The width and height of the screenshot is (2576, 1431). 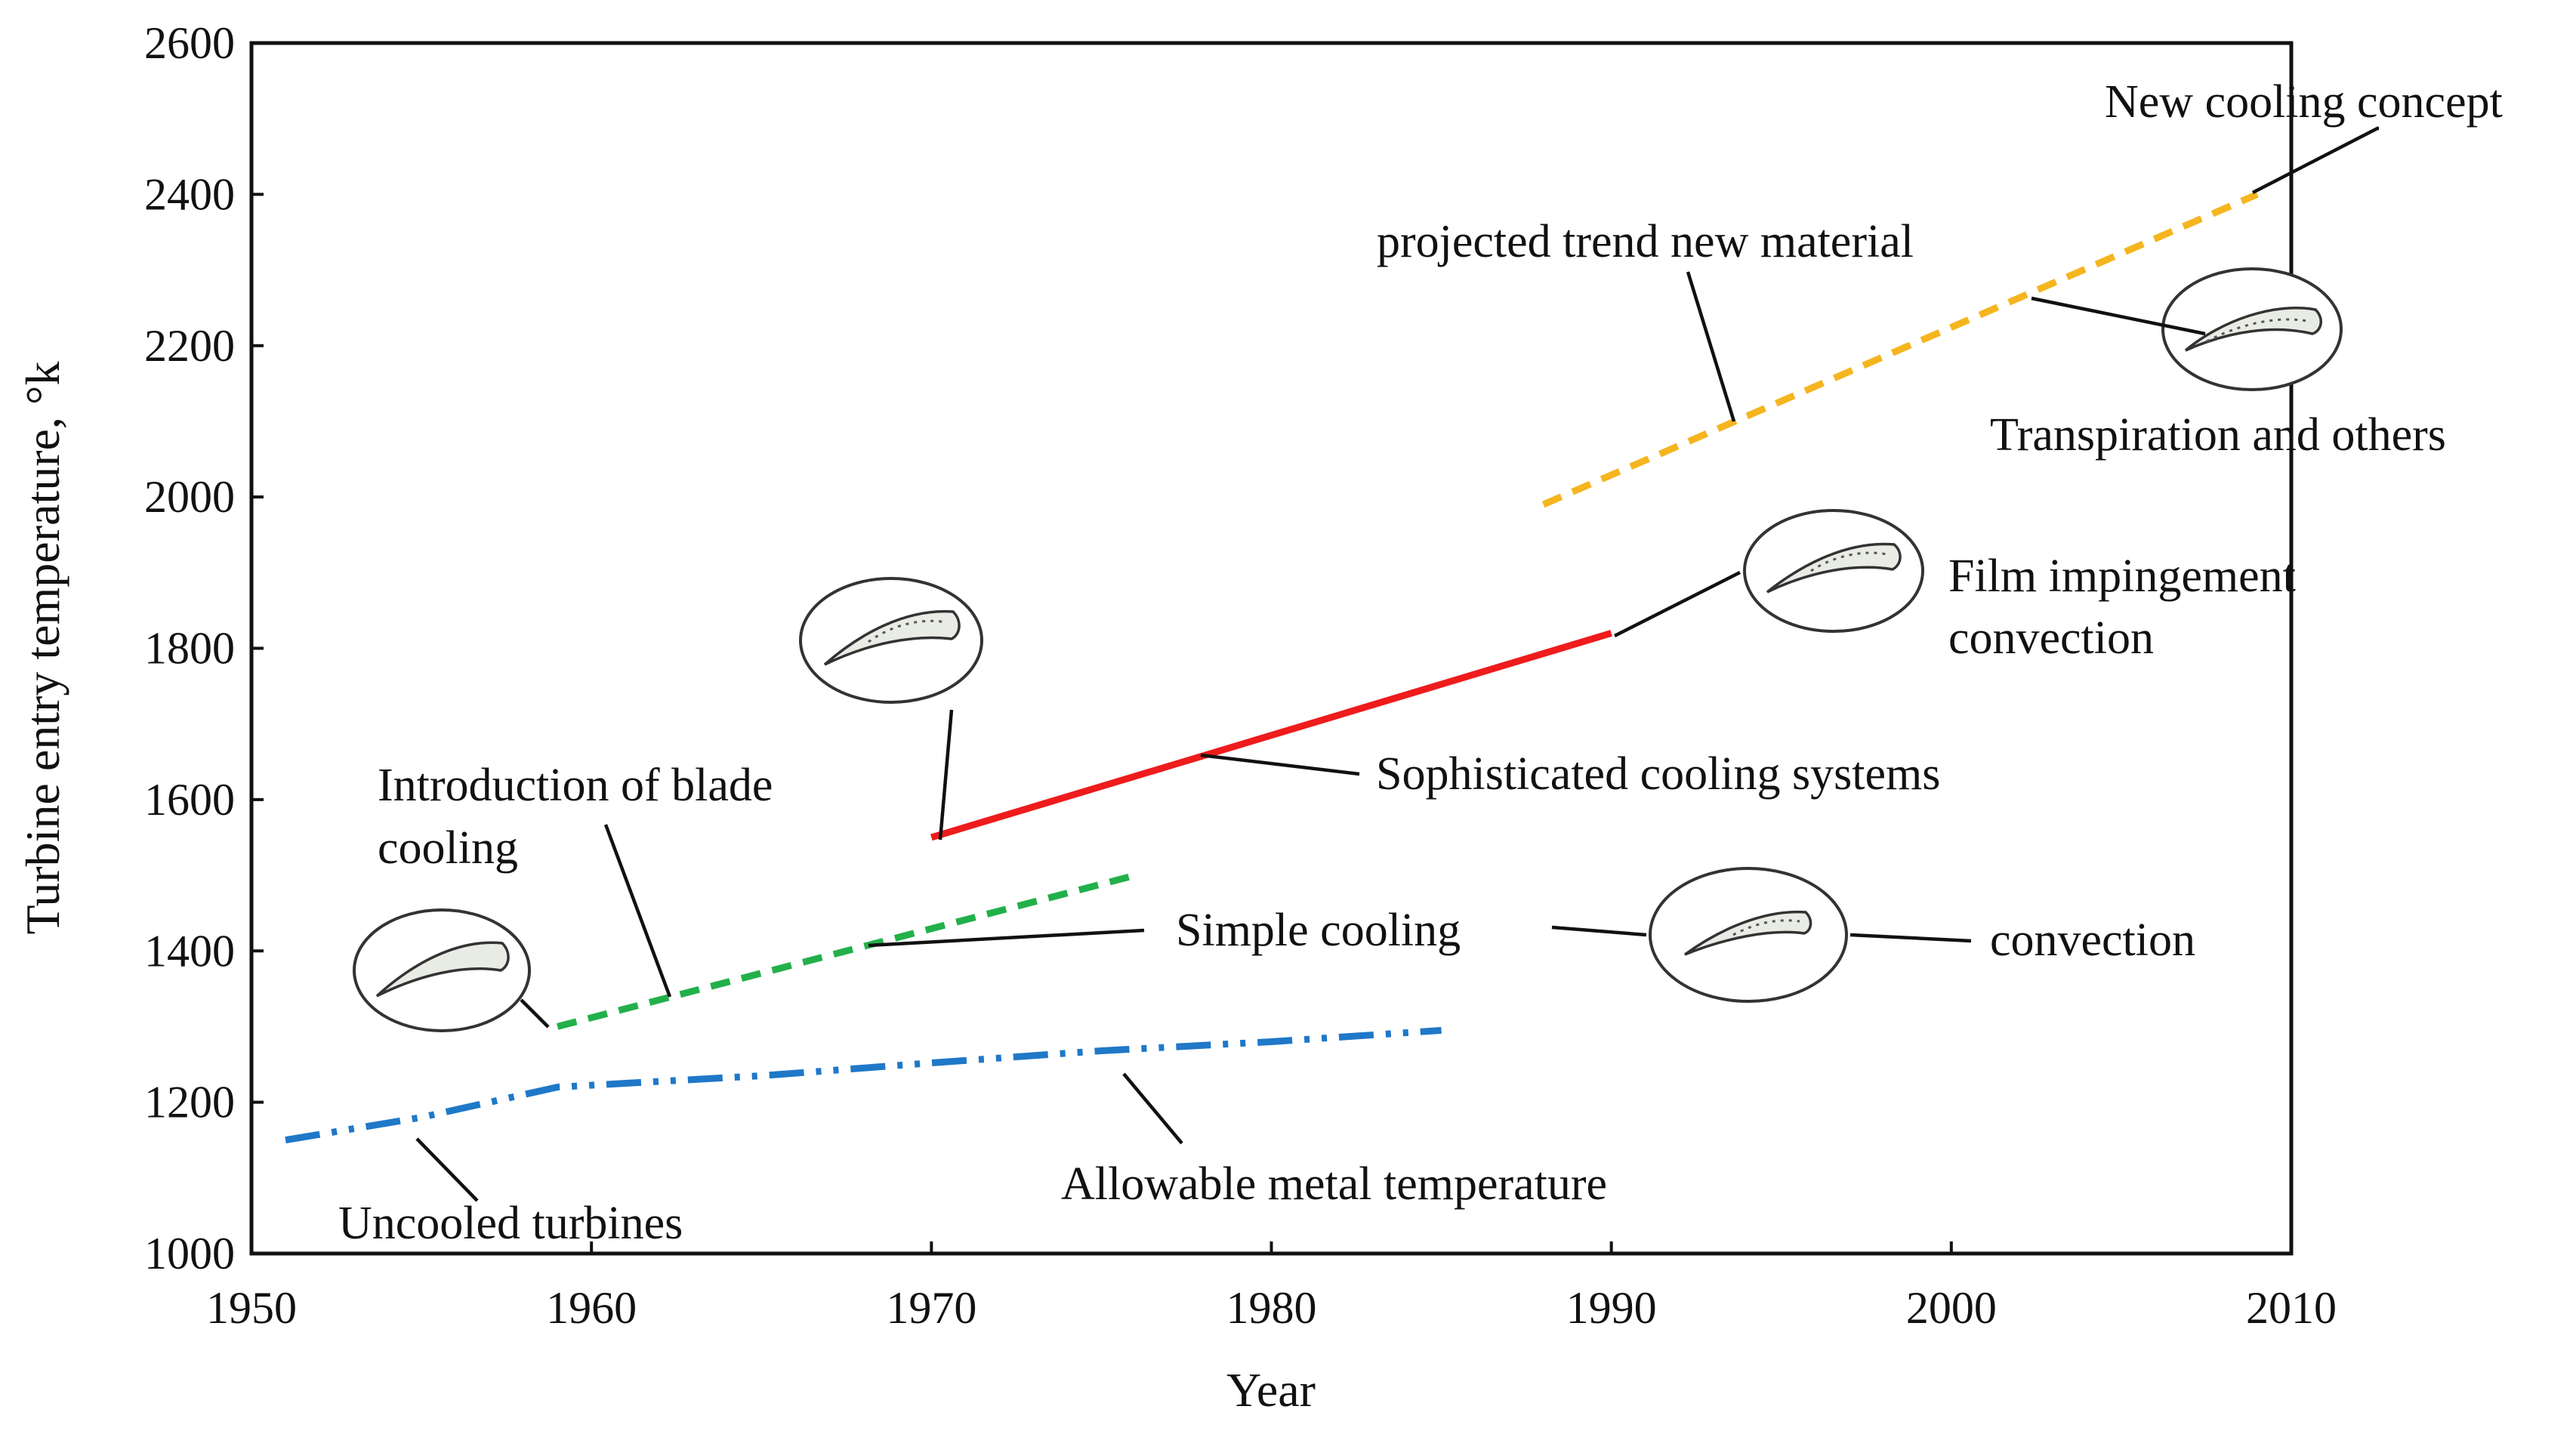 I want to click on y-tick-label-1400: 1400, so click(x=189, y=951).